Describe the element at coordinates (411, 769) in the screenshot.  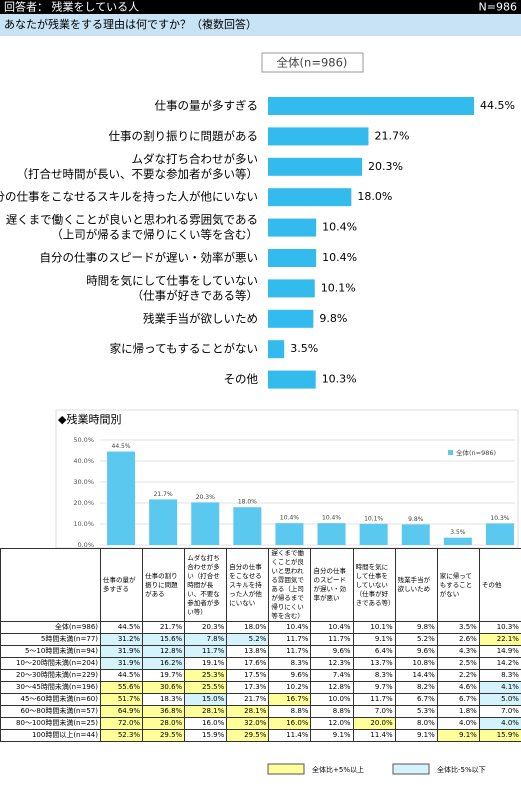
I see `legend-low-swatch` at that location.